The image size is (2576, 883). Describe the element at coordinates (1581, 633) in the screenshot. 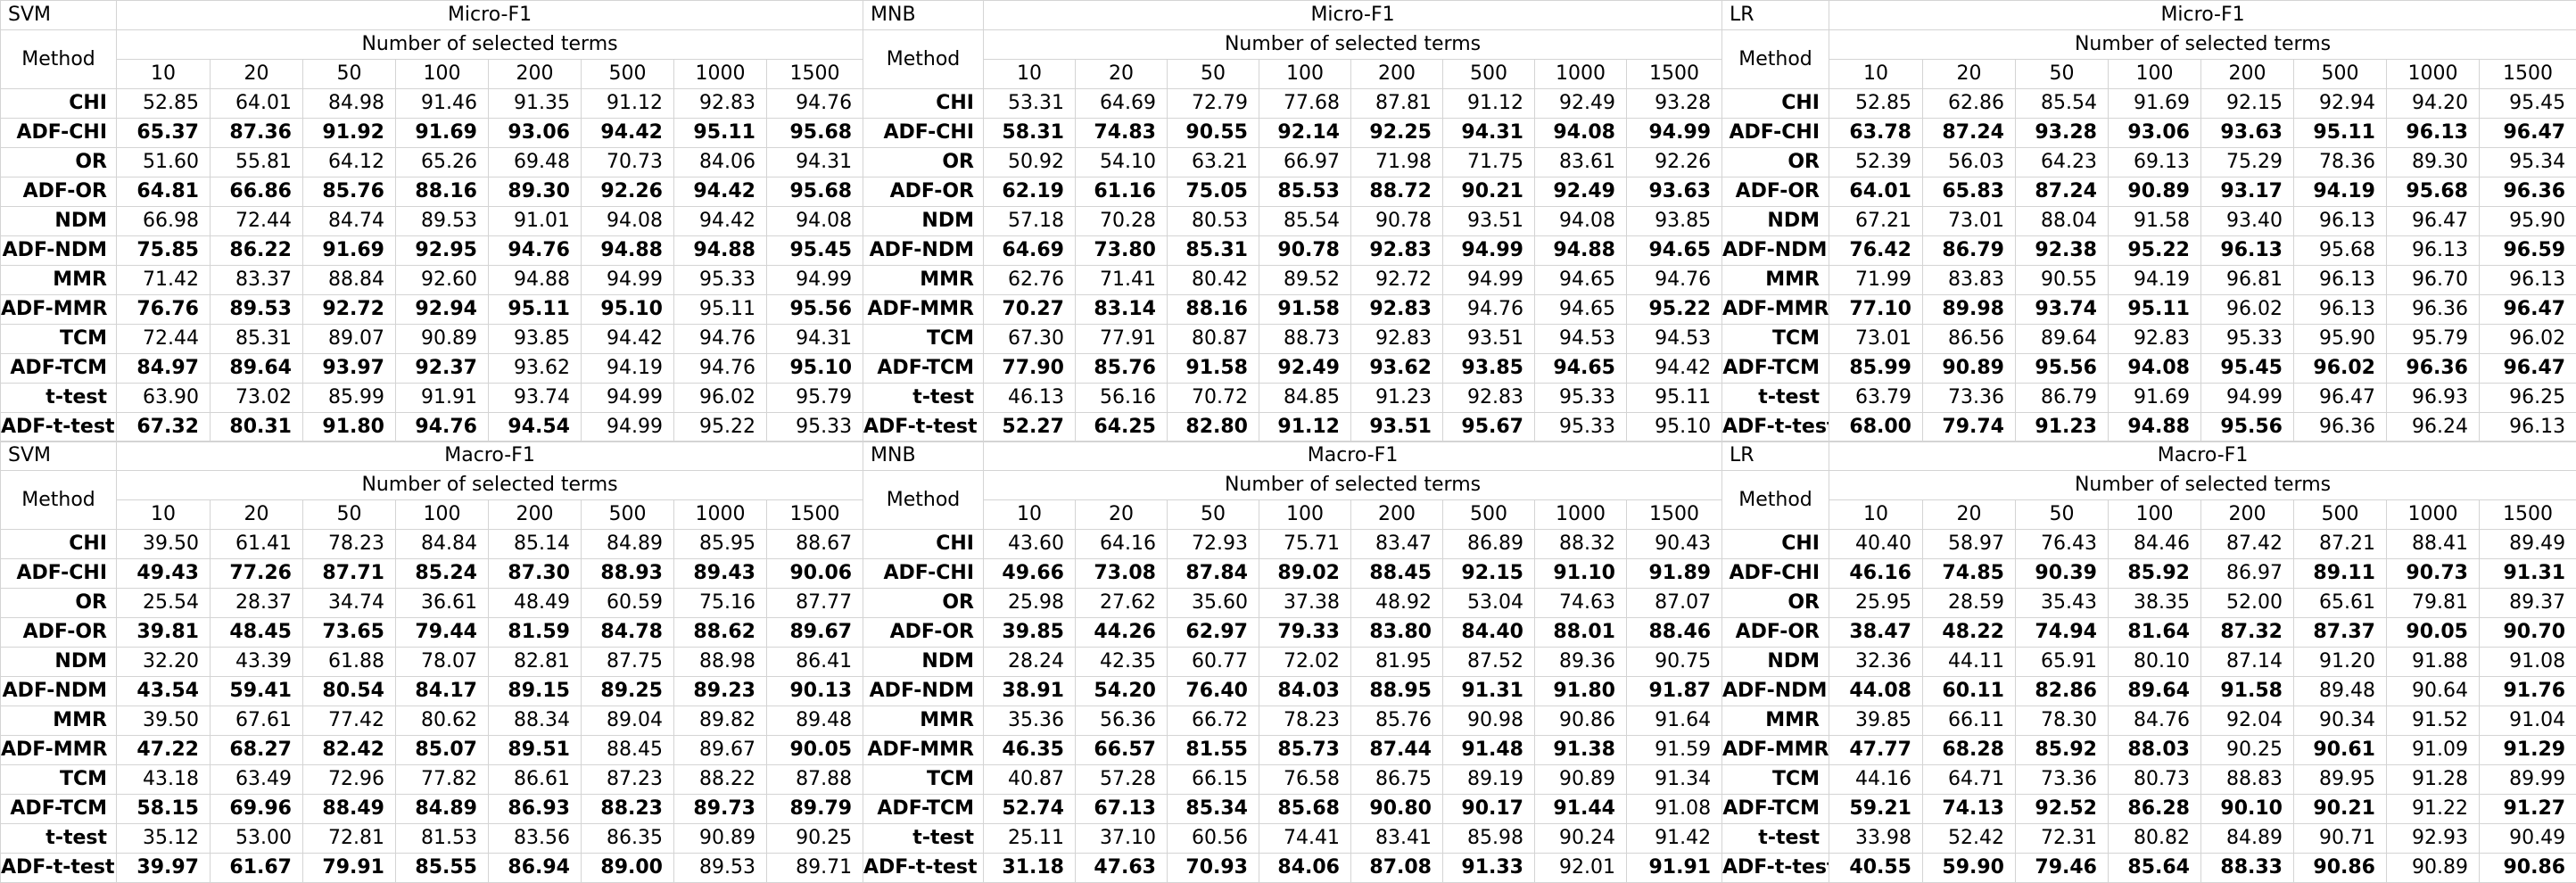

I see `value-cell: 88.01` at that location.